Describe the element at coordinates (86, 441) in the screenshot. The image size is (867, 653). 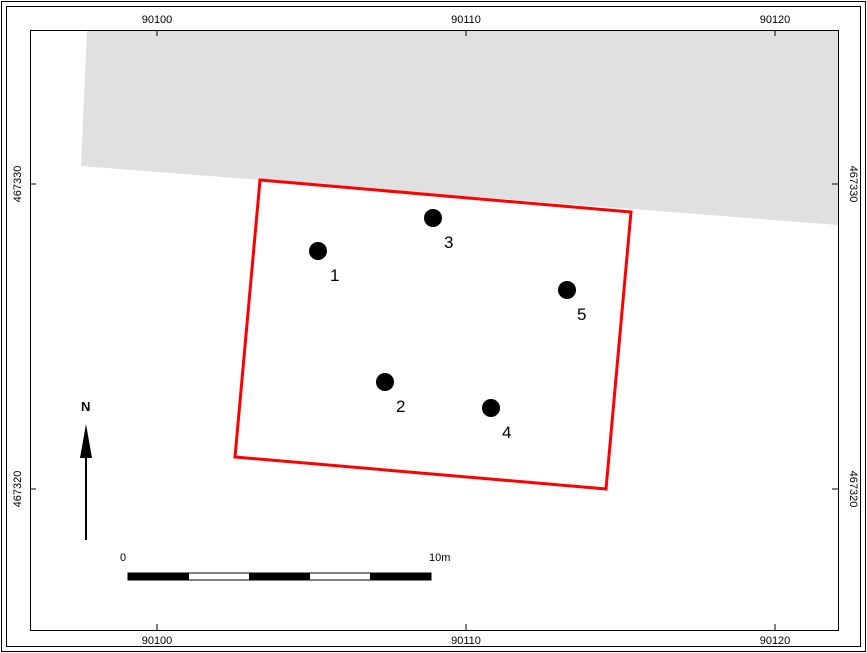
I see `north-arrow-head` at that location.